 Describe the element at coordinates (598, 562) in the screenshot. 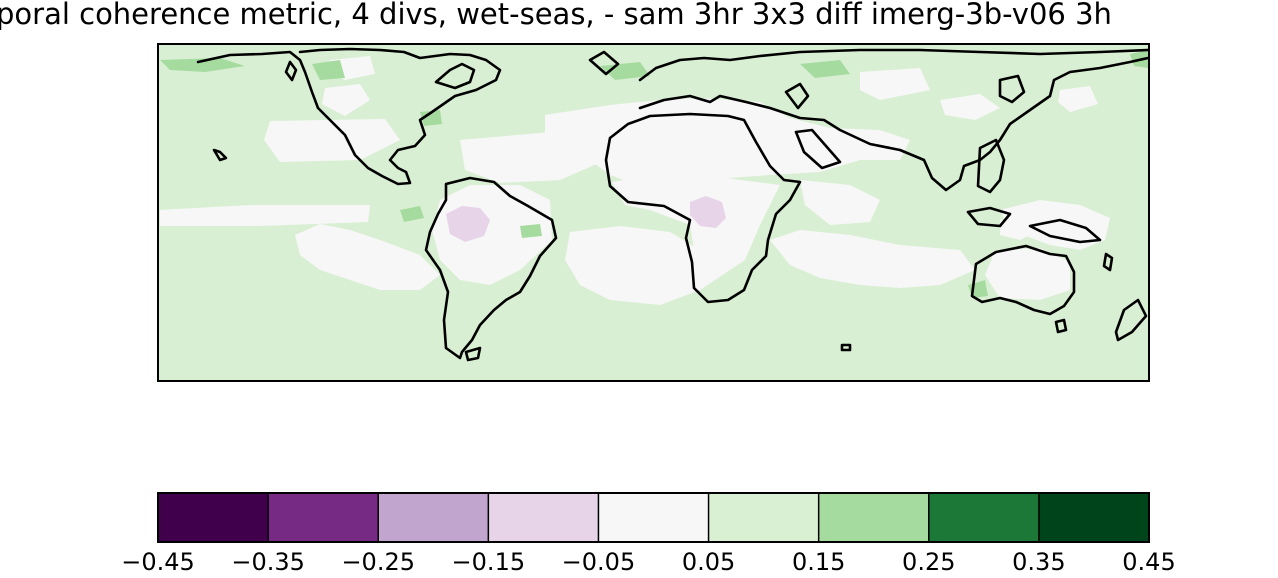

I see `colorbar-tick-label: −0.05` at that location.